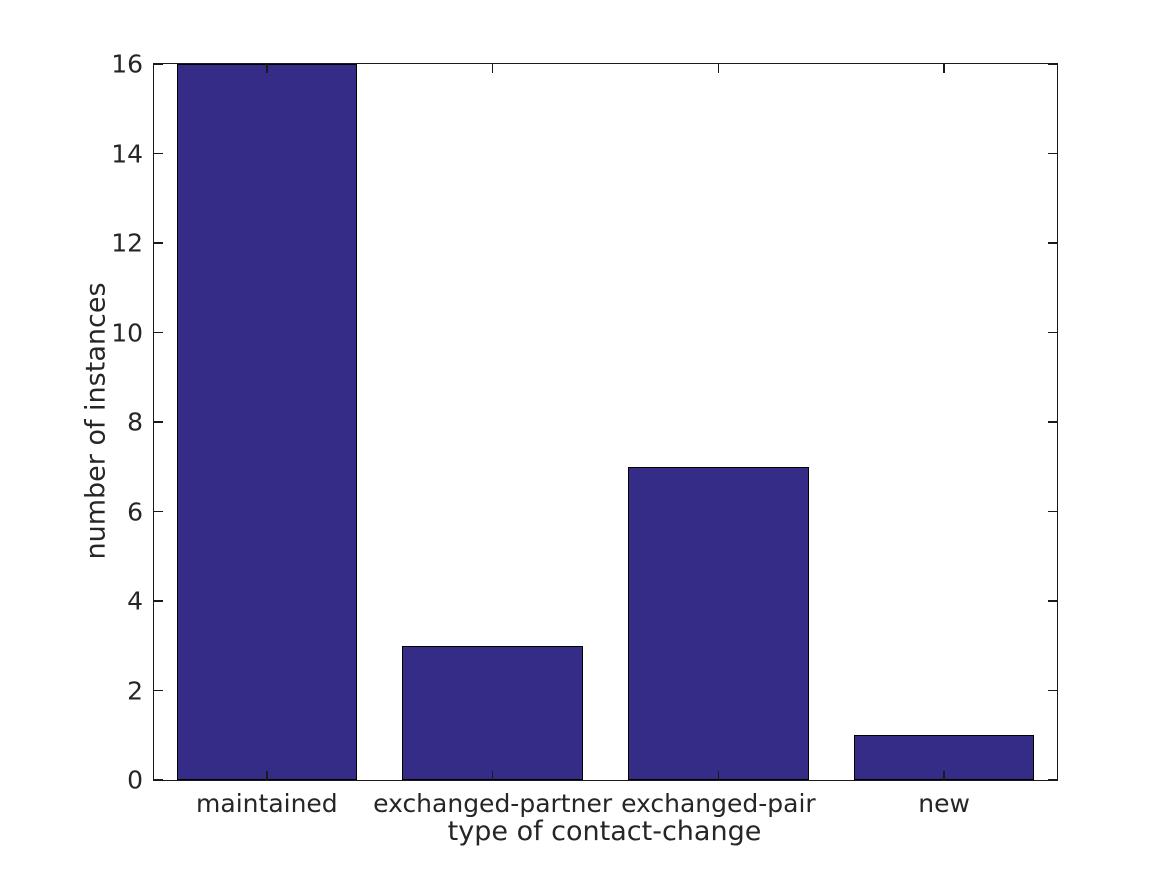 The width and height of the screenshot is (1167, 875). Describe the element at coordinates (135, 601) in the screenshot. I see `y-tick-label: 4` at that location.